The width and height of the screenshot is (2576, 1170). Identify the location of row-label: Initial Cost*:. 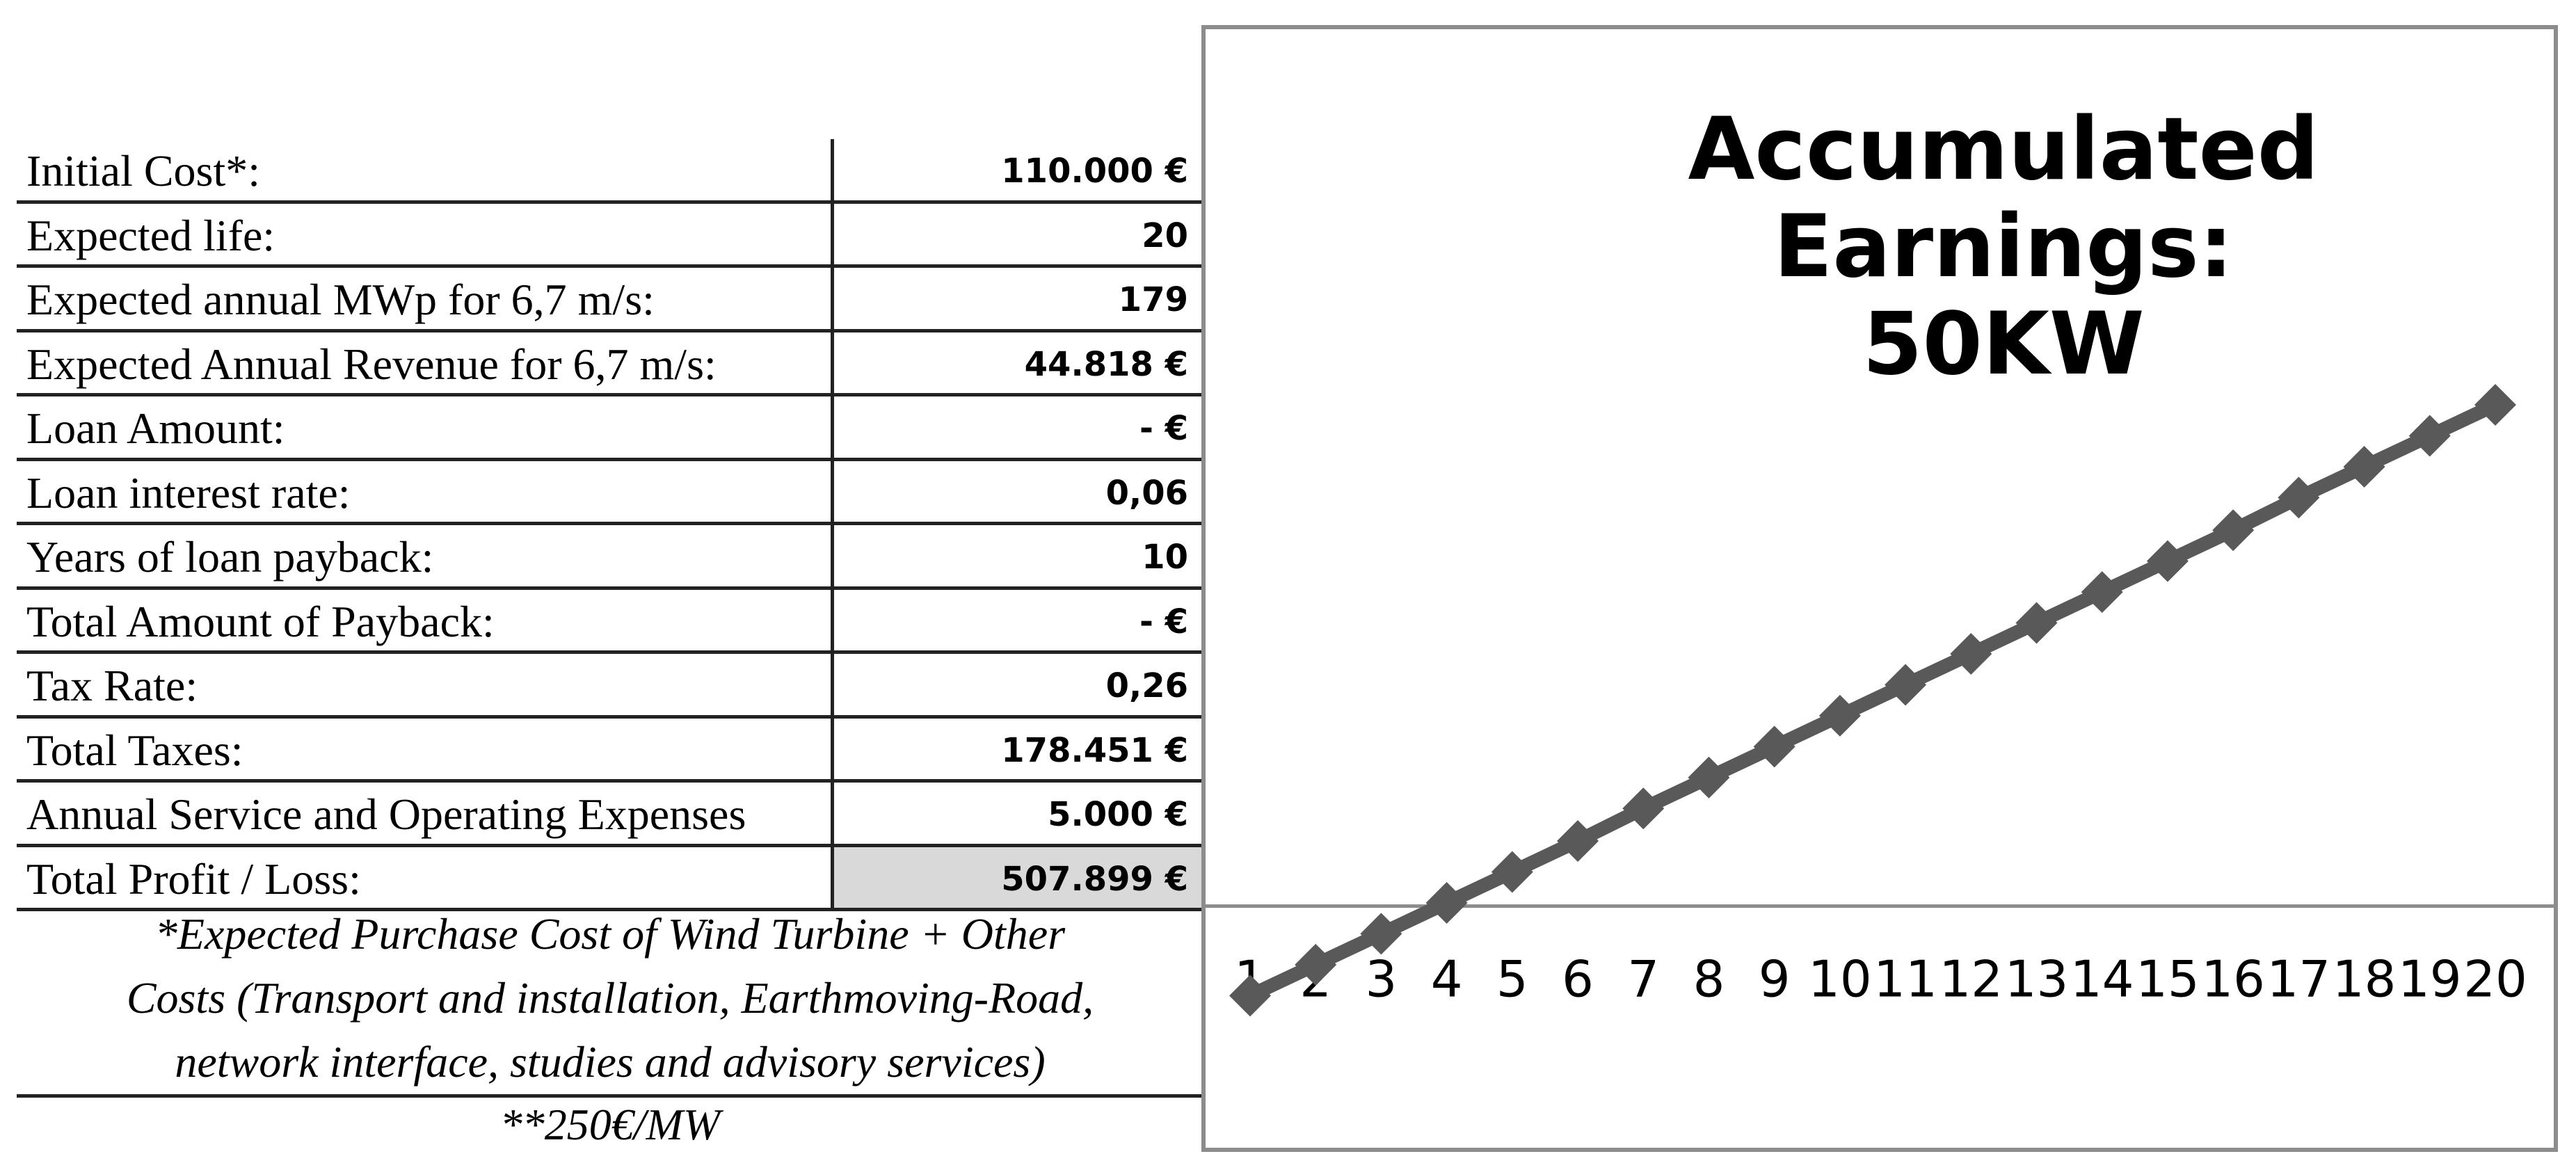
(425, 169).